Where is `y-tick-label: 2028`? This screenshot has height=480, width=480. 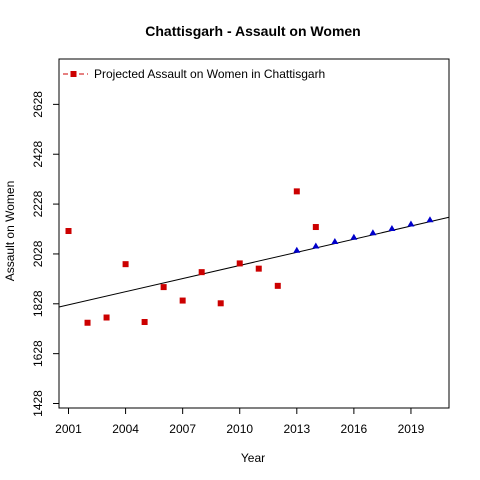 y-tick-label: 2028 is located at coordinates (38, 253).